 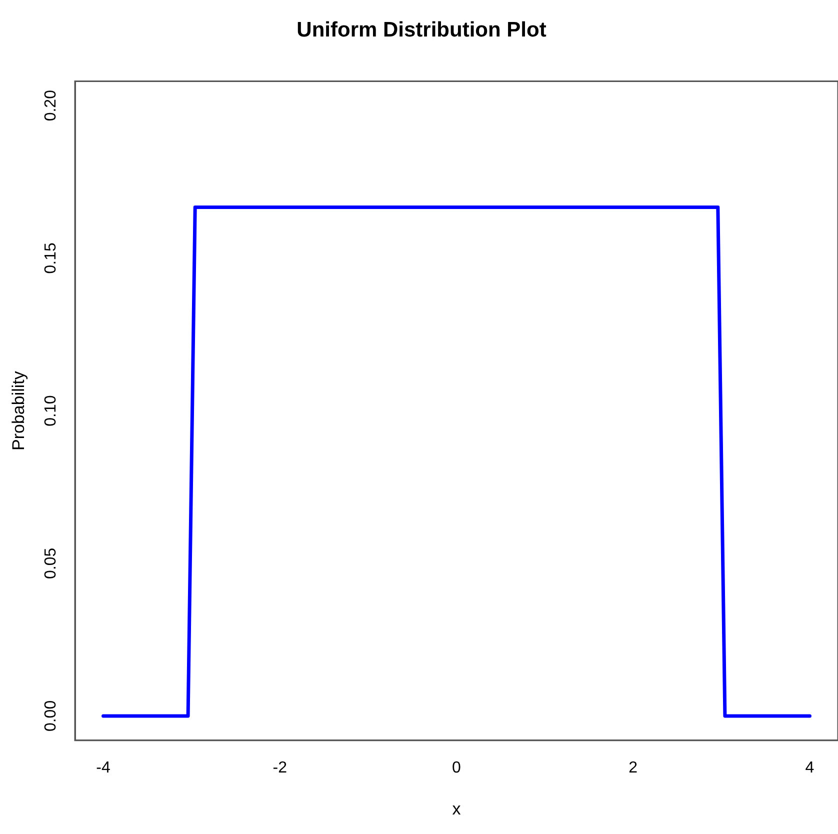 I want to click on x-tick-label: -2, so click(x=280, y=767).